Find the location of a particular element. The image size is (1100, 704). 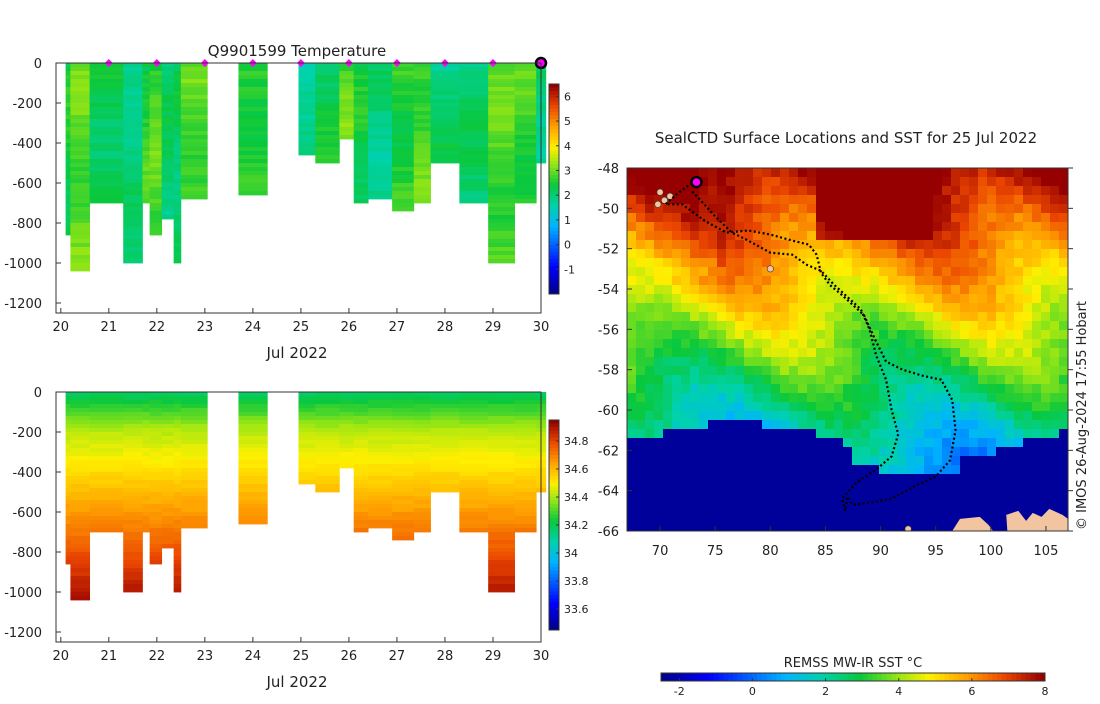

x-tick-label: 24 is located at coordinates (253, 656).